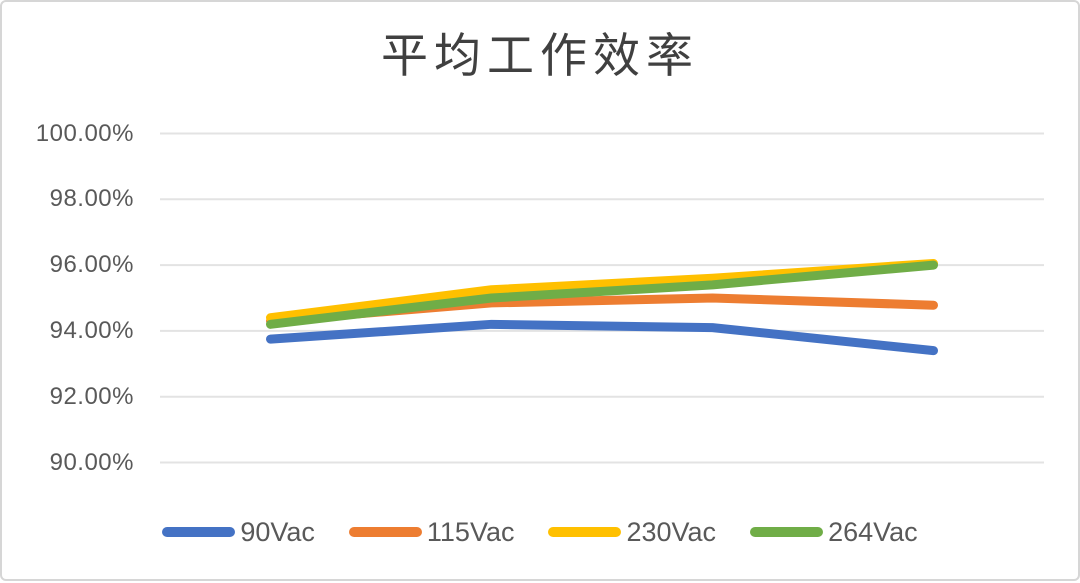 This screenshot has width=1080, height=583. I want to click on legend-label: 264Vac, so click(873, 531).